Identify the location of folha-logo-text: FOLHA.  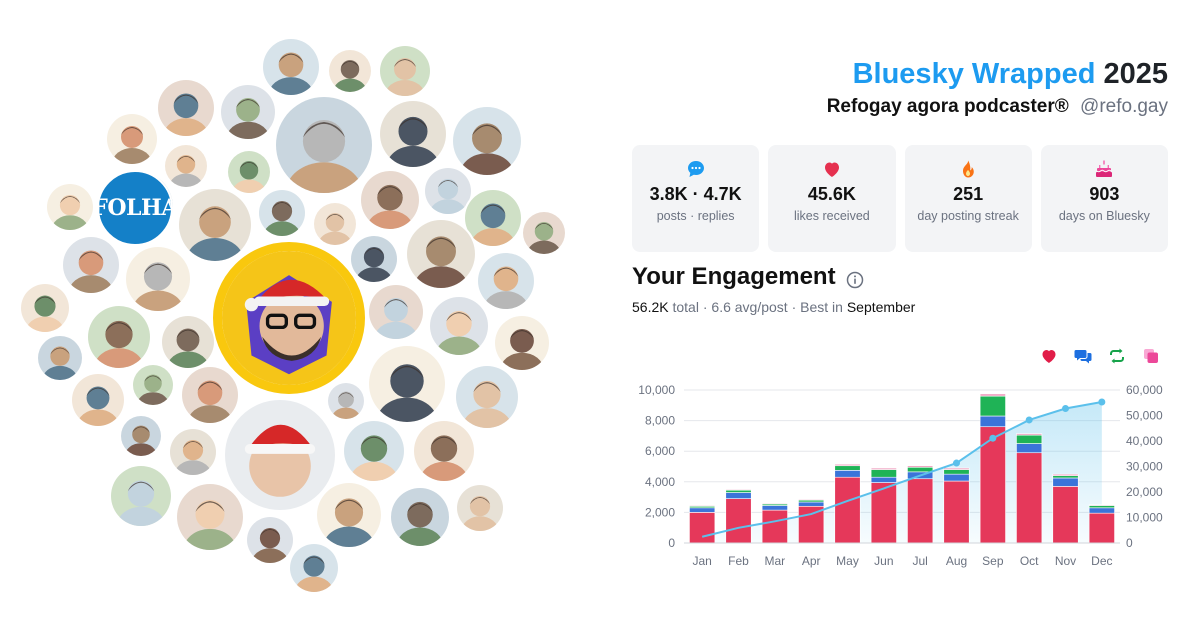
(136, 208).